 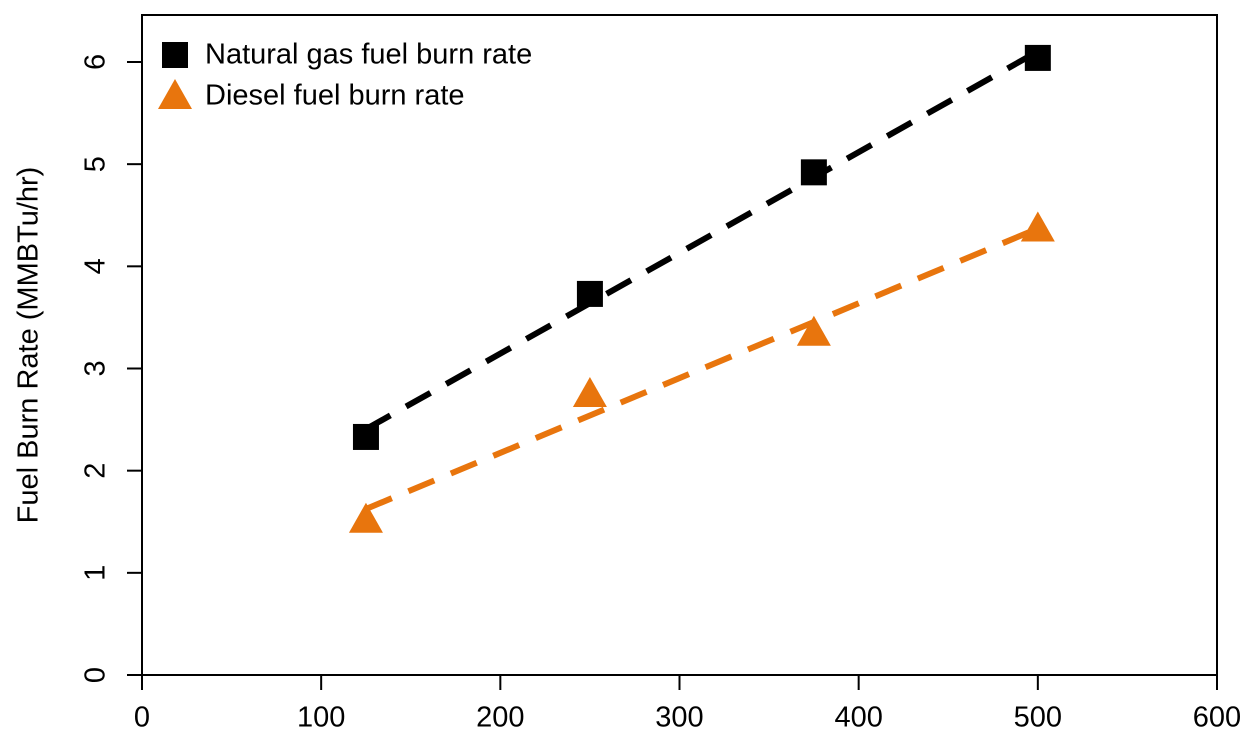 I want to click on x-tick-label: 100, so click(x=321, y=718).